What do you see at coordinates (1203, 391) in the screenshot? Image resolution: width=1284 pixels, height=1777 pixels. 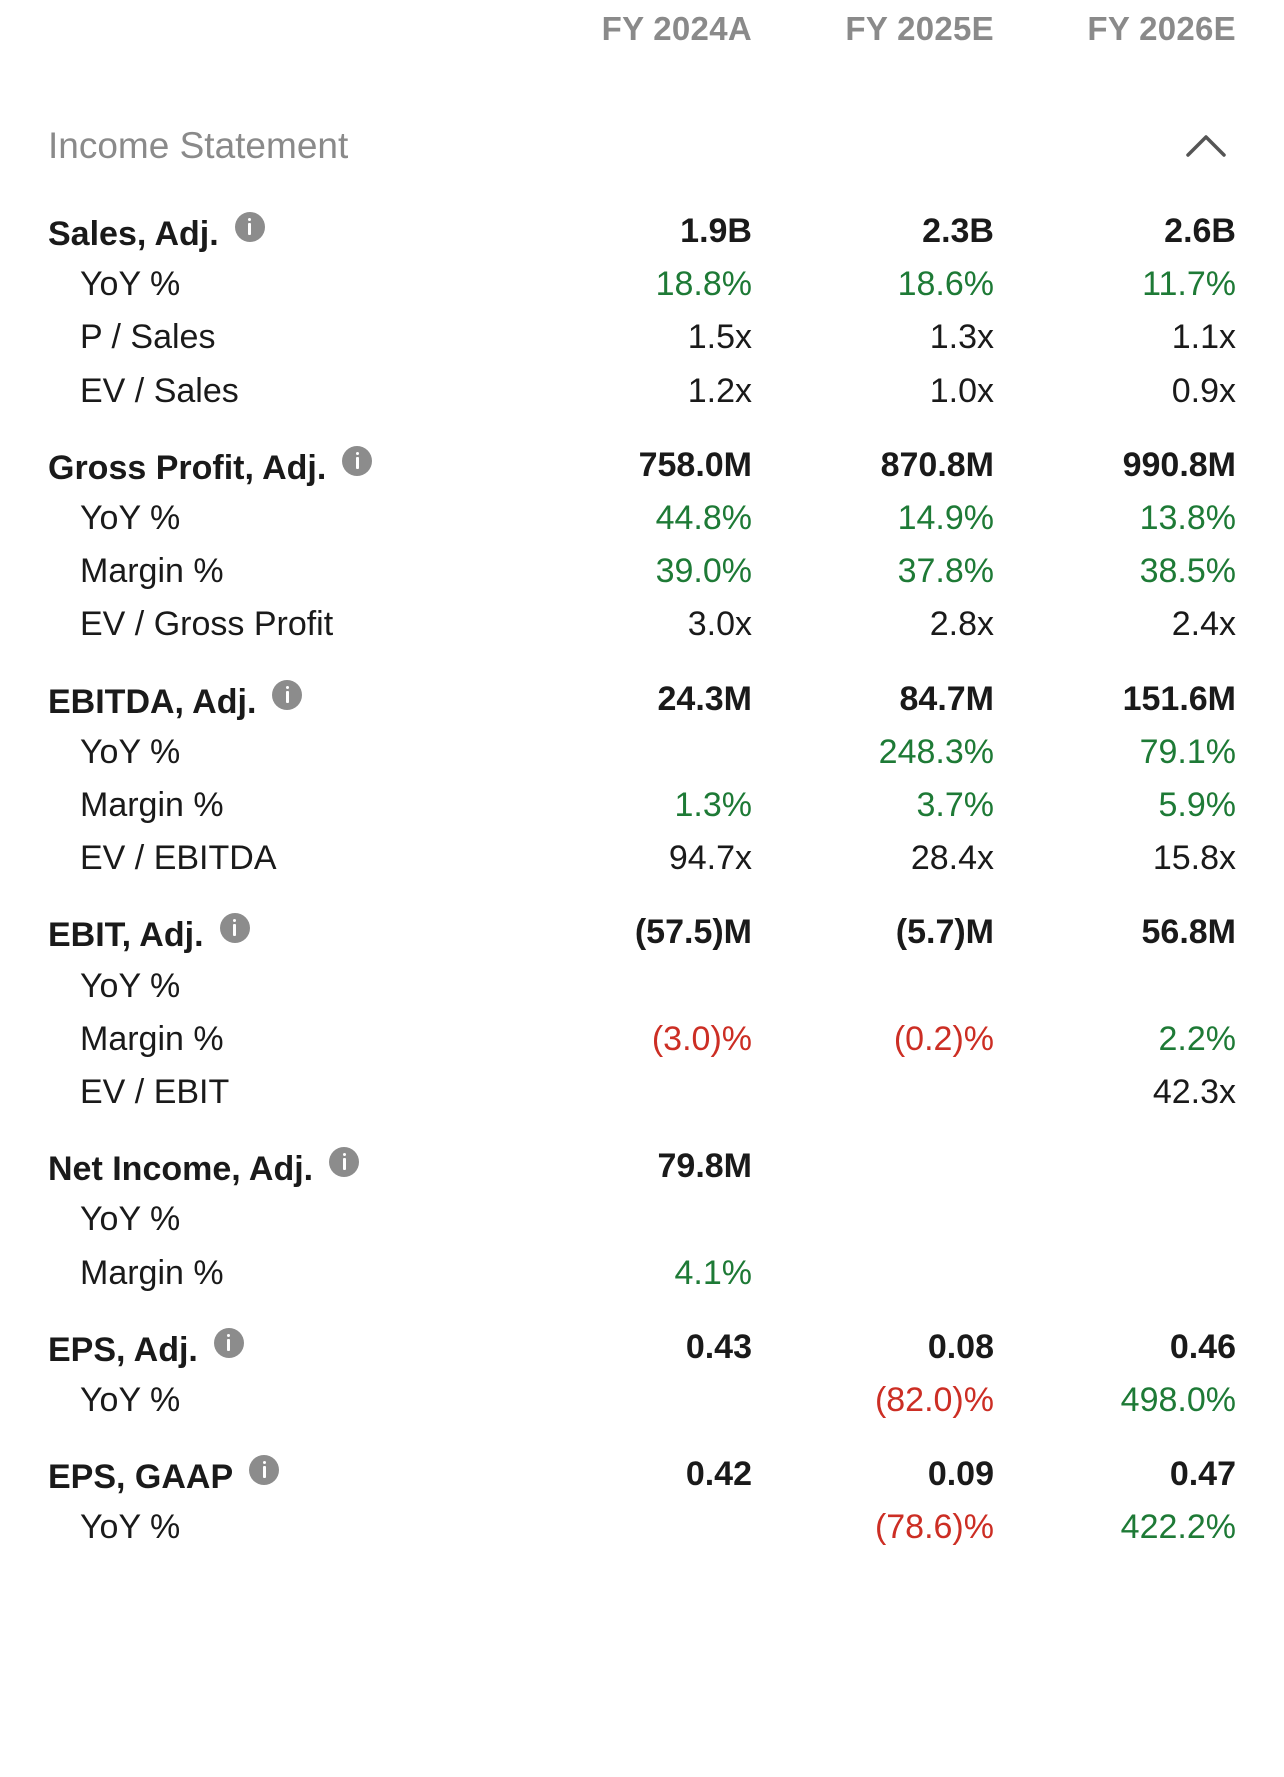 I see `value-cell: 0.9x` at bounding box center [1203, 391].